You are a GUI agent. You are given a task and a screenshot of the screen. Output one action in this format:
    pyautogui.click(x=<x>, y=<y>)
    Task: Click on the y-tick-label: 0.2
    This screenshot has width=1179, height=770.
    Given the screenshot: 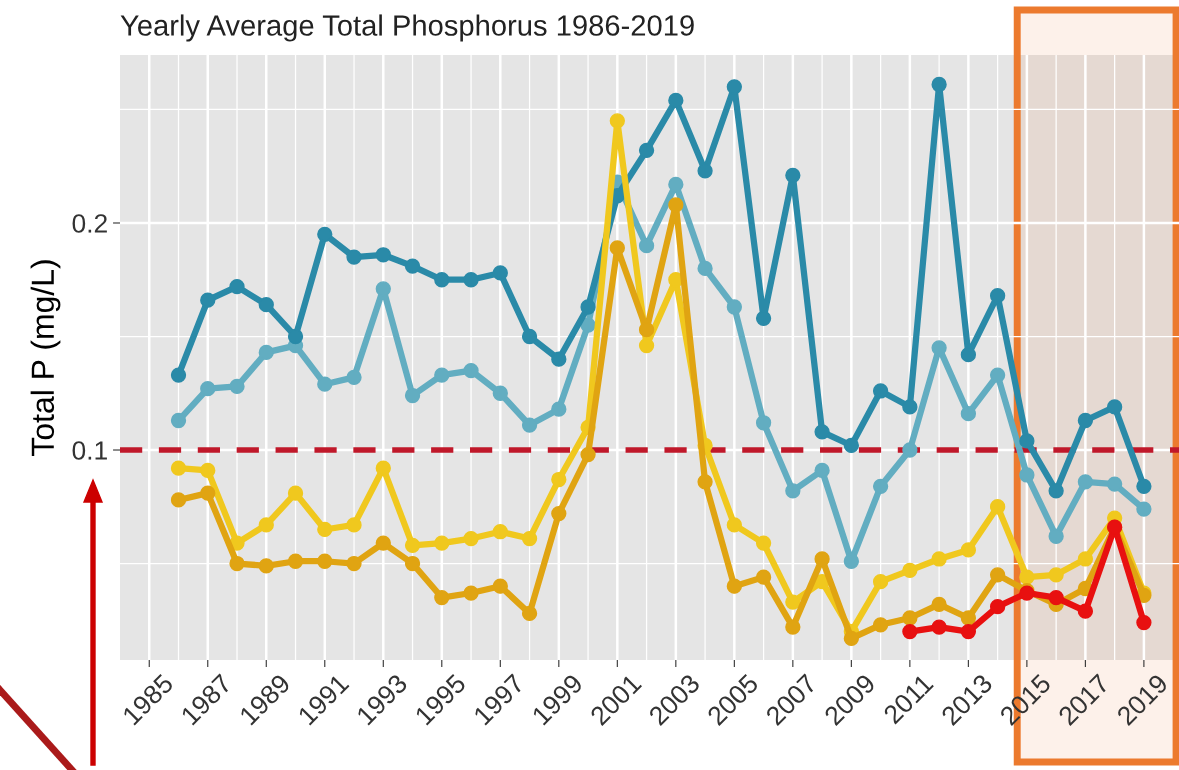 What is the action you would take?
    pyautogui.click(x=89, y=223)
    